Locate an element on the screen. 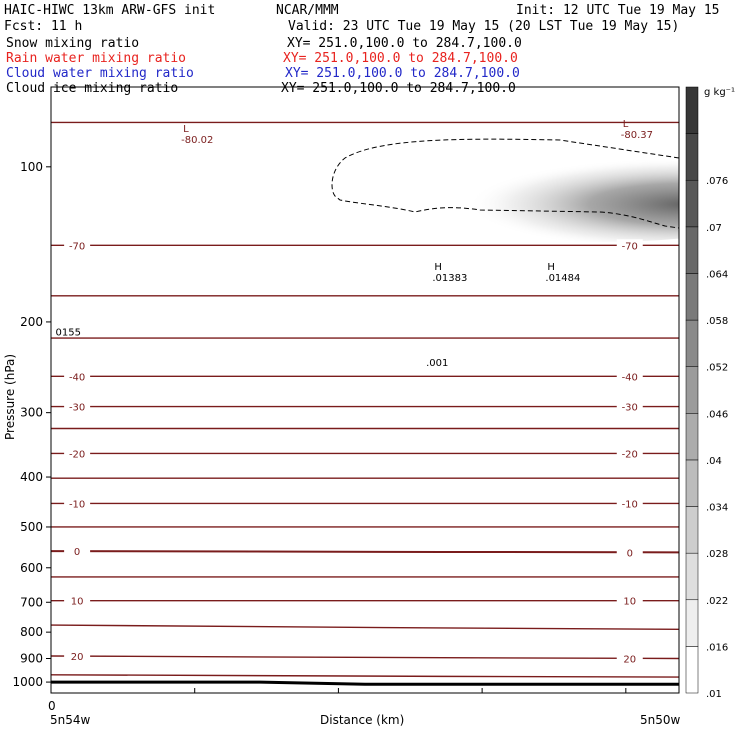  field-xy-cloud-ice: XY= 251.0,100.0 to 284.7,100.0 is located at coordinates (398, 88).